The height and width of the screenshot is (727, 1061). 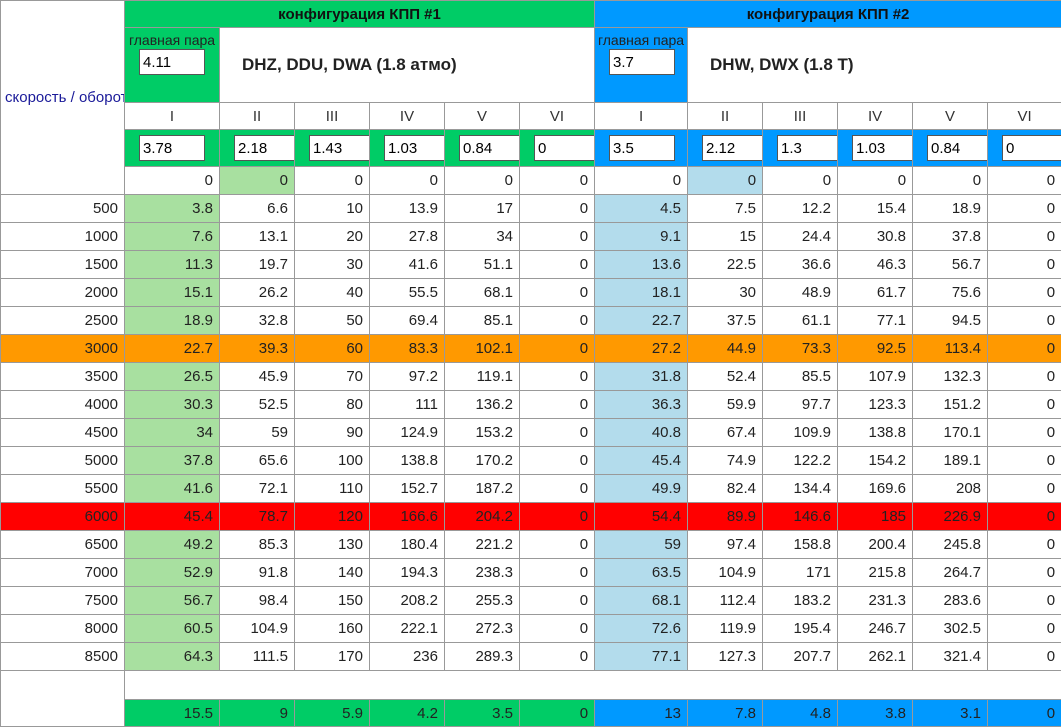 What do you see at coordinates (172, 573) in the screenshot?
I see `speed-cell: 52.9` at bounding box center [172, 573].